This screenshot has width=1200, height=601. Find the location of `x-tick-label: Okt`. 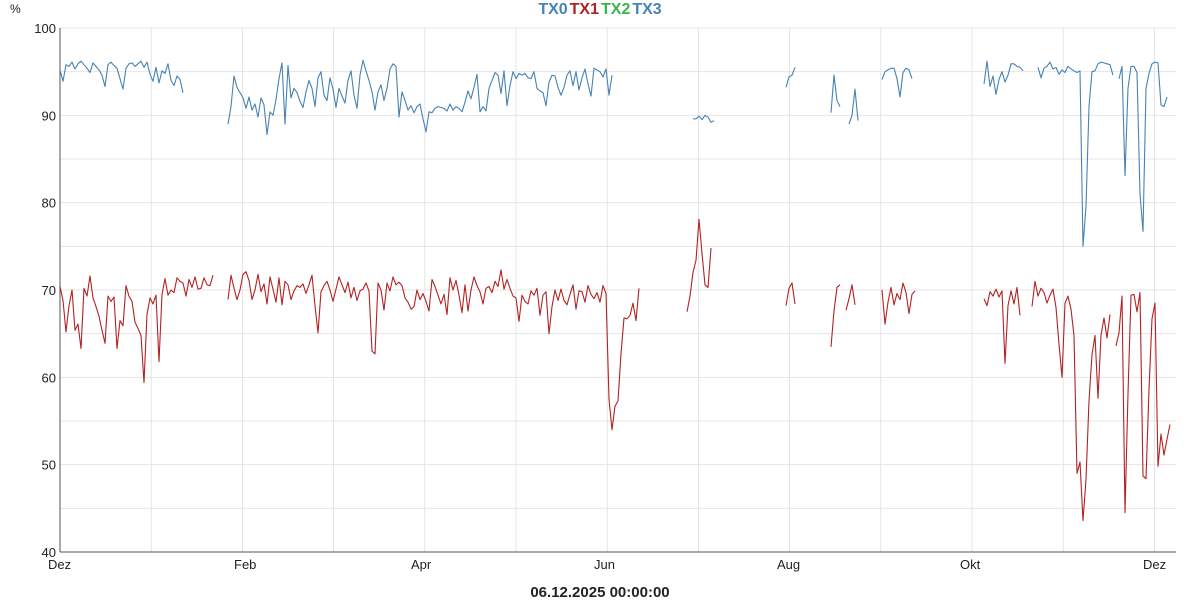

x-tick-label: Okt is located at coordinates (970, 564).